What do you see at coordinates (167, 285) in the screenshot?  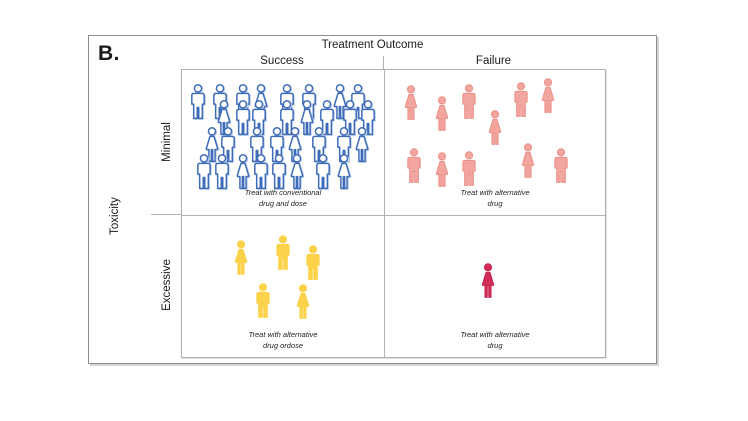 I see `row-header-excessive: Excessive` at bounding box center [167, 285].